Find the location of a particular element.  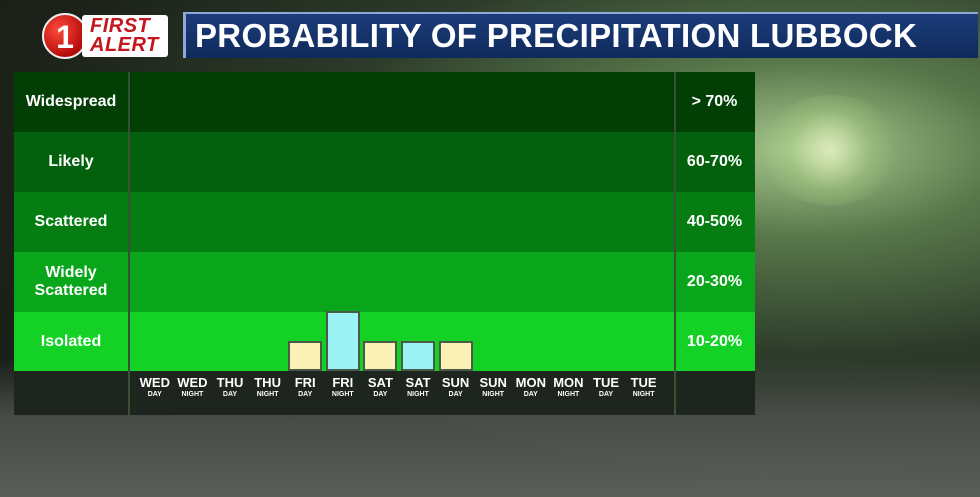

band-range-label: 20-30% is located at coordinates (714, 281).